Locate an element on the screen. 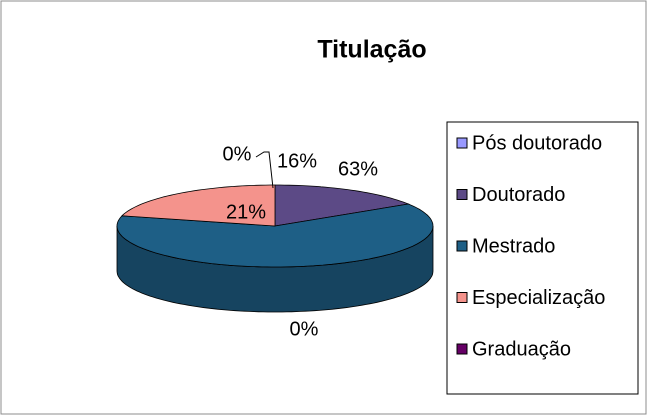 The width and height of the screenshot is (648, 416). data-label: 63% is located at coordinates (358, 169).